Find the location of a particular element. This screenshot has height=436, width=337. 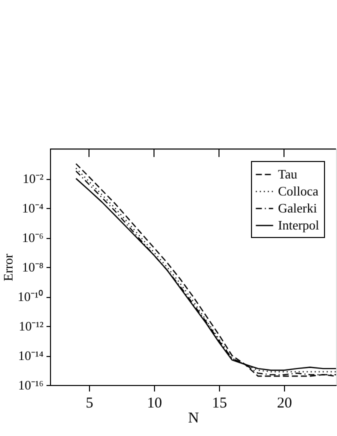

y-tick-label: 10⁻² is located at coordinates (33, 178).